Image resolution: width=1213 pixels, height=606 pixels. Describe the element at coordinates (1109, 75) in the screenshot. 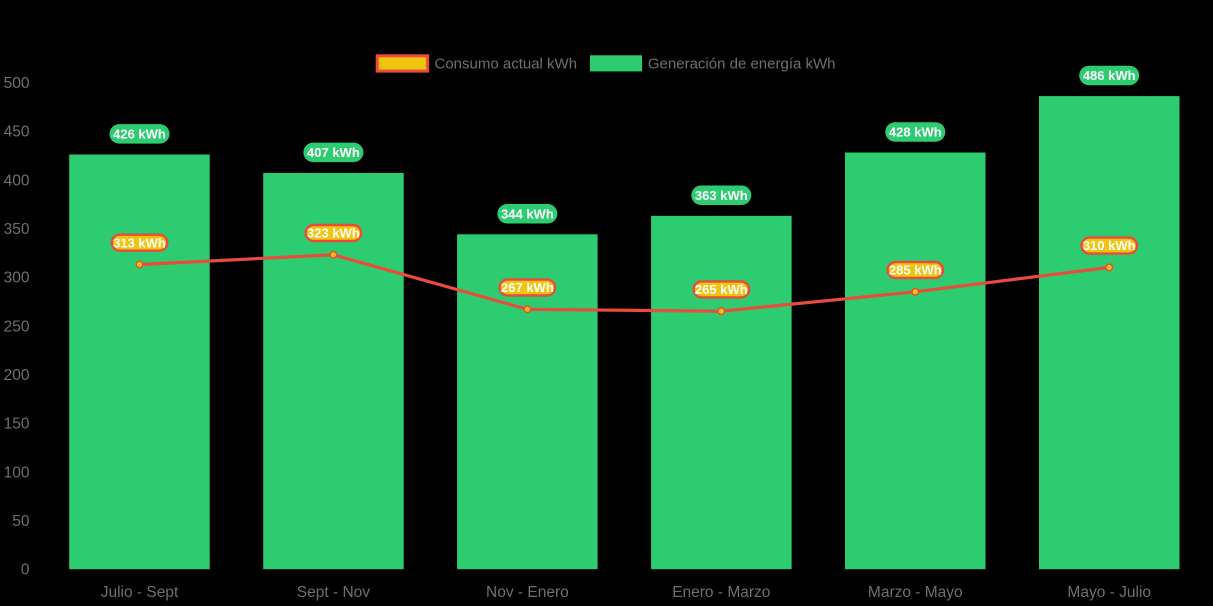

I see `svg-text: 486 kWh` at that location.